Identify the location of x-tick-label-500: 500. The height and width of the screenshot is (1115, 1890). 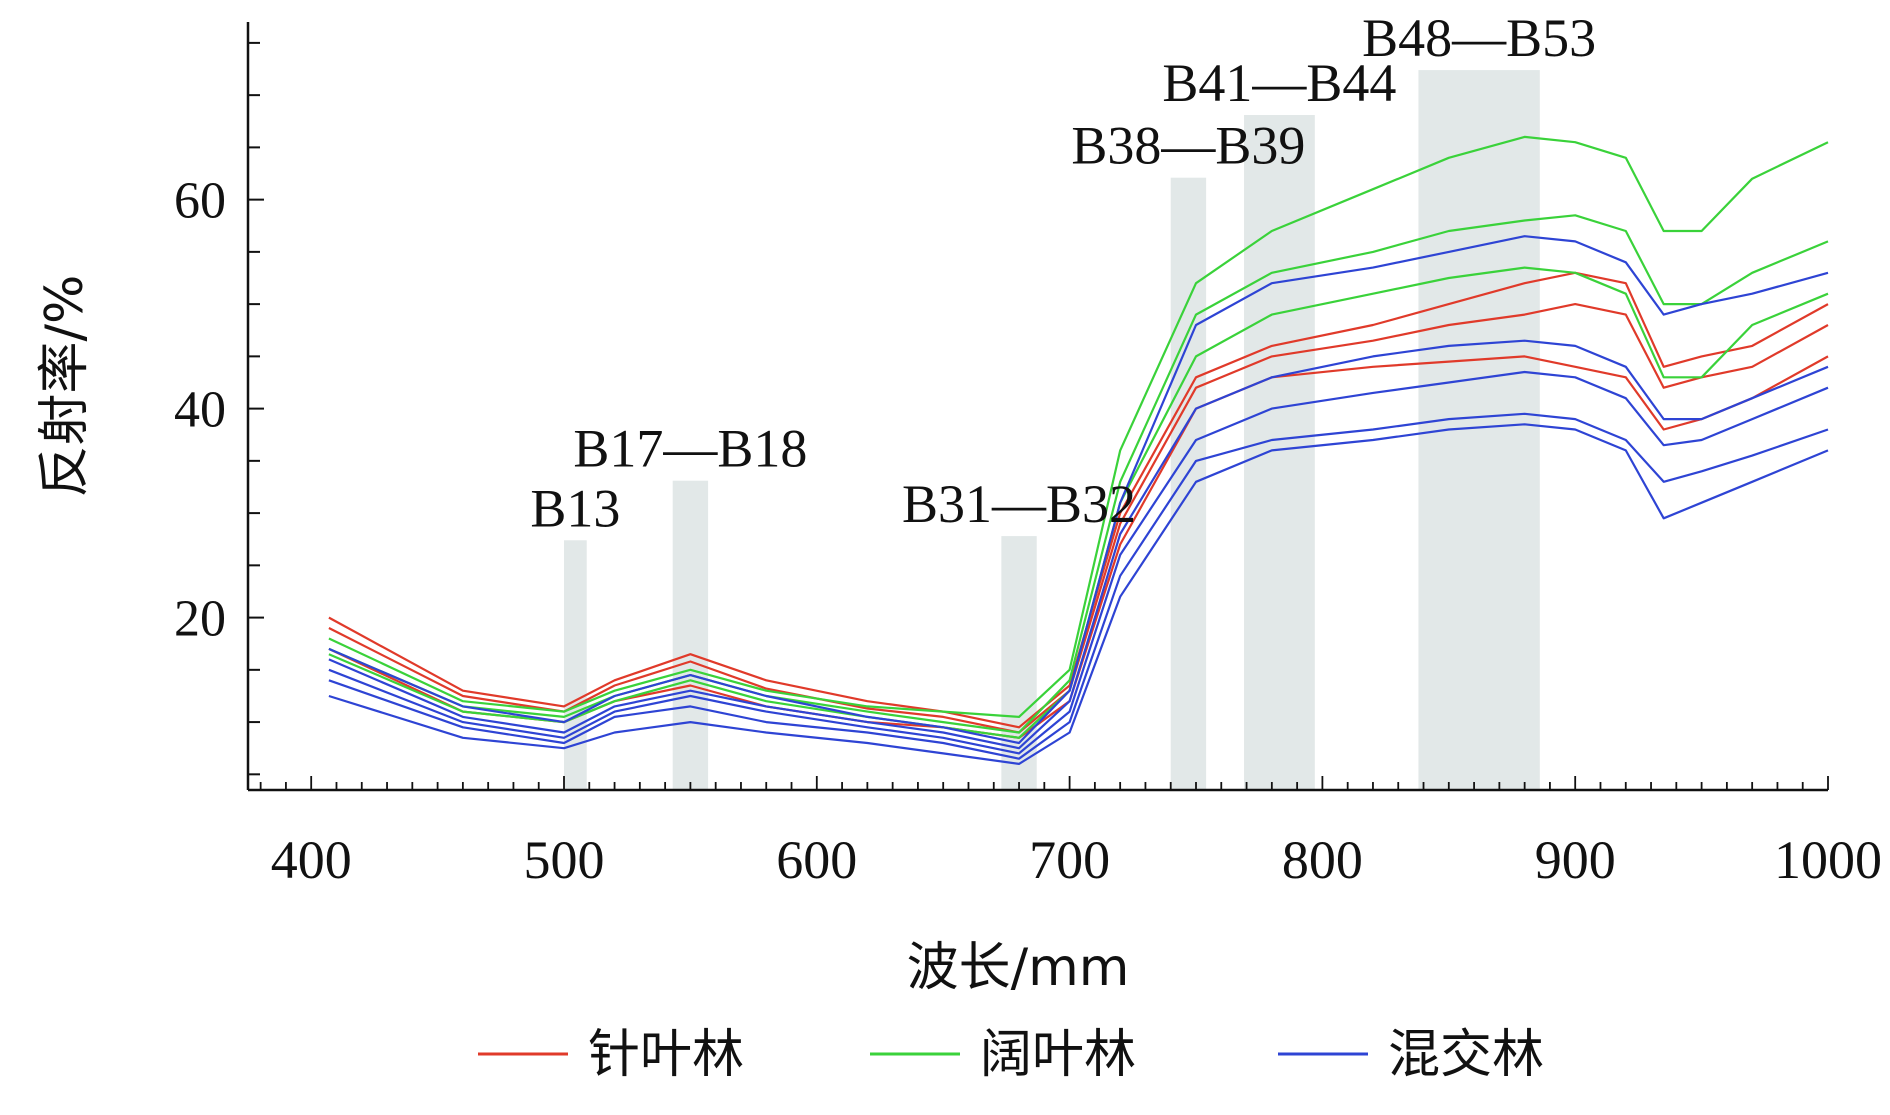
(564, 860).